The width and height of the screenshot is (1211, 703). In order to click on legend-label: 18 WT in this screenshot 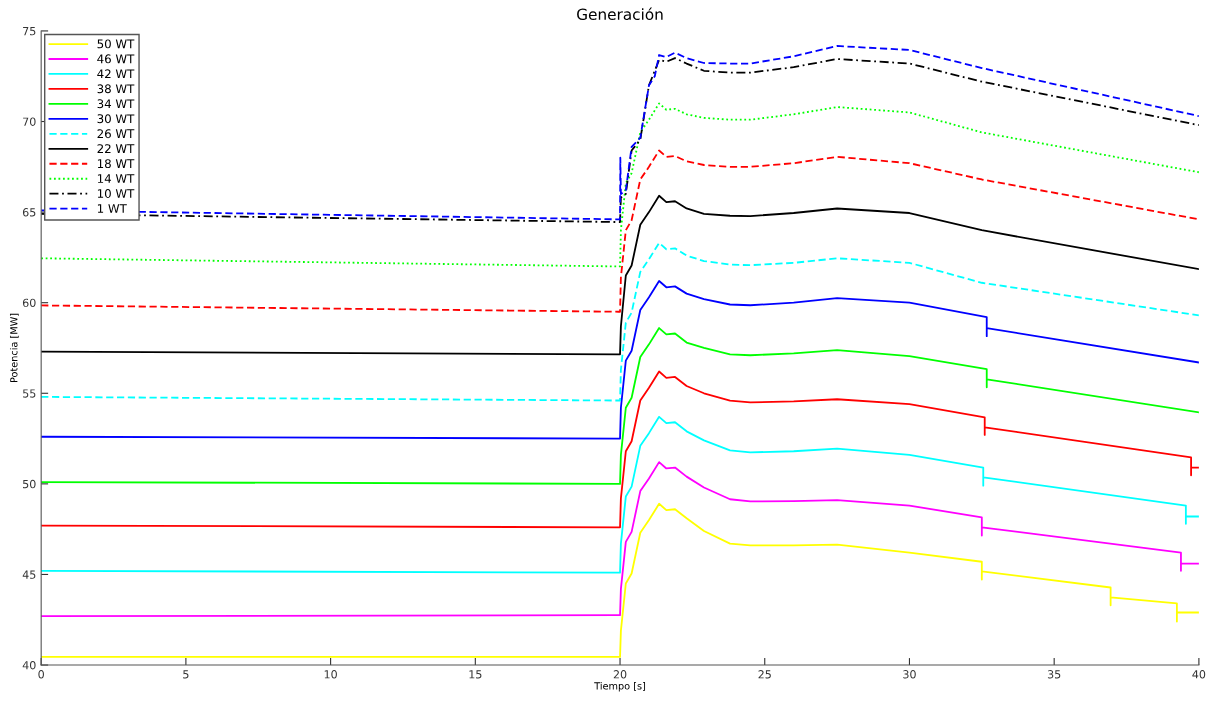, I will do `click(116, 164)`.